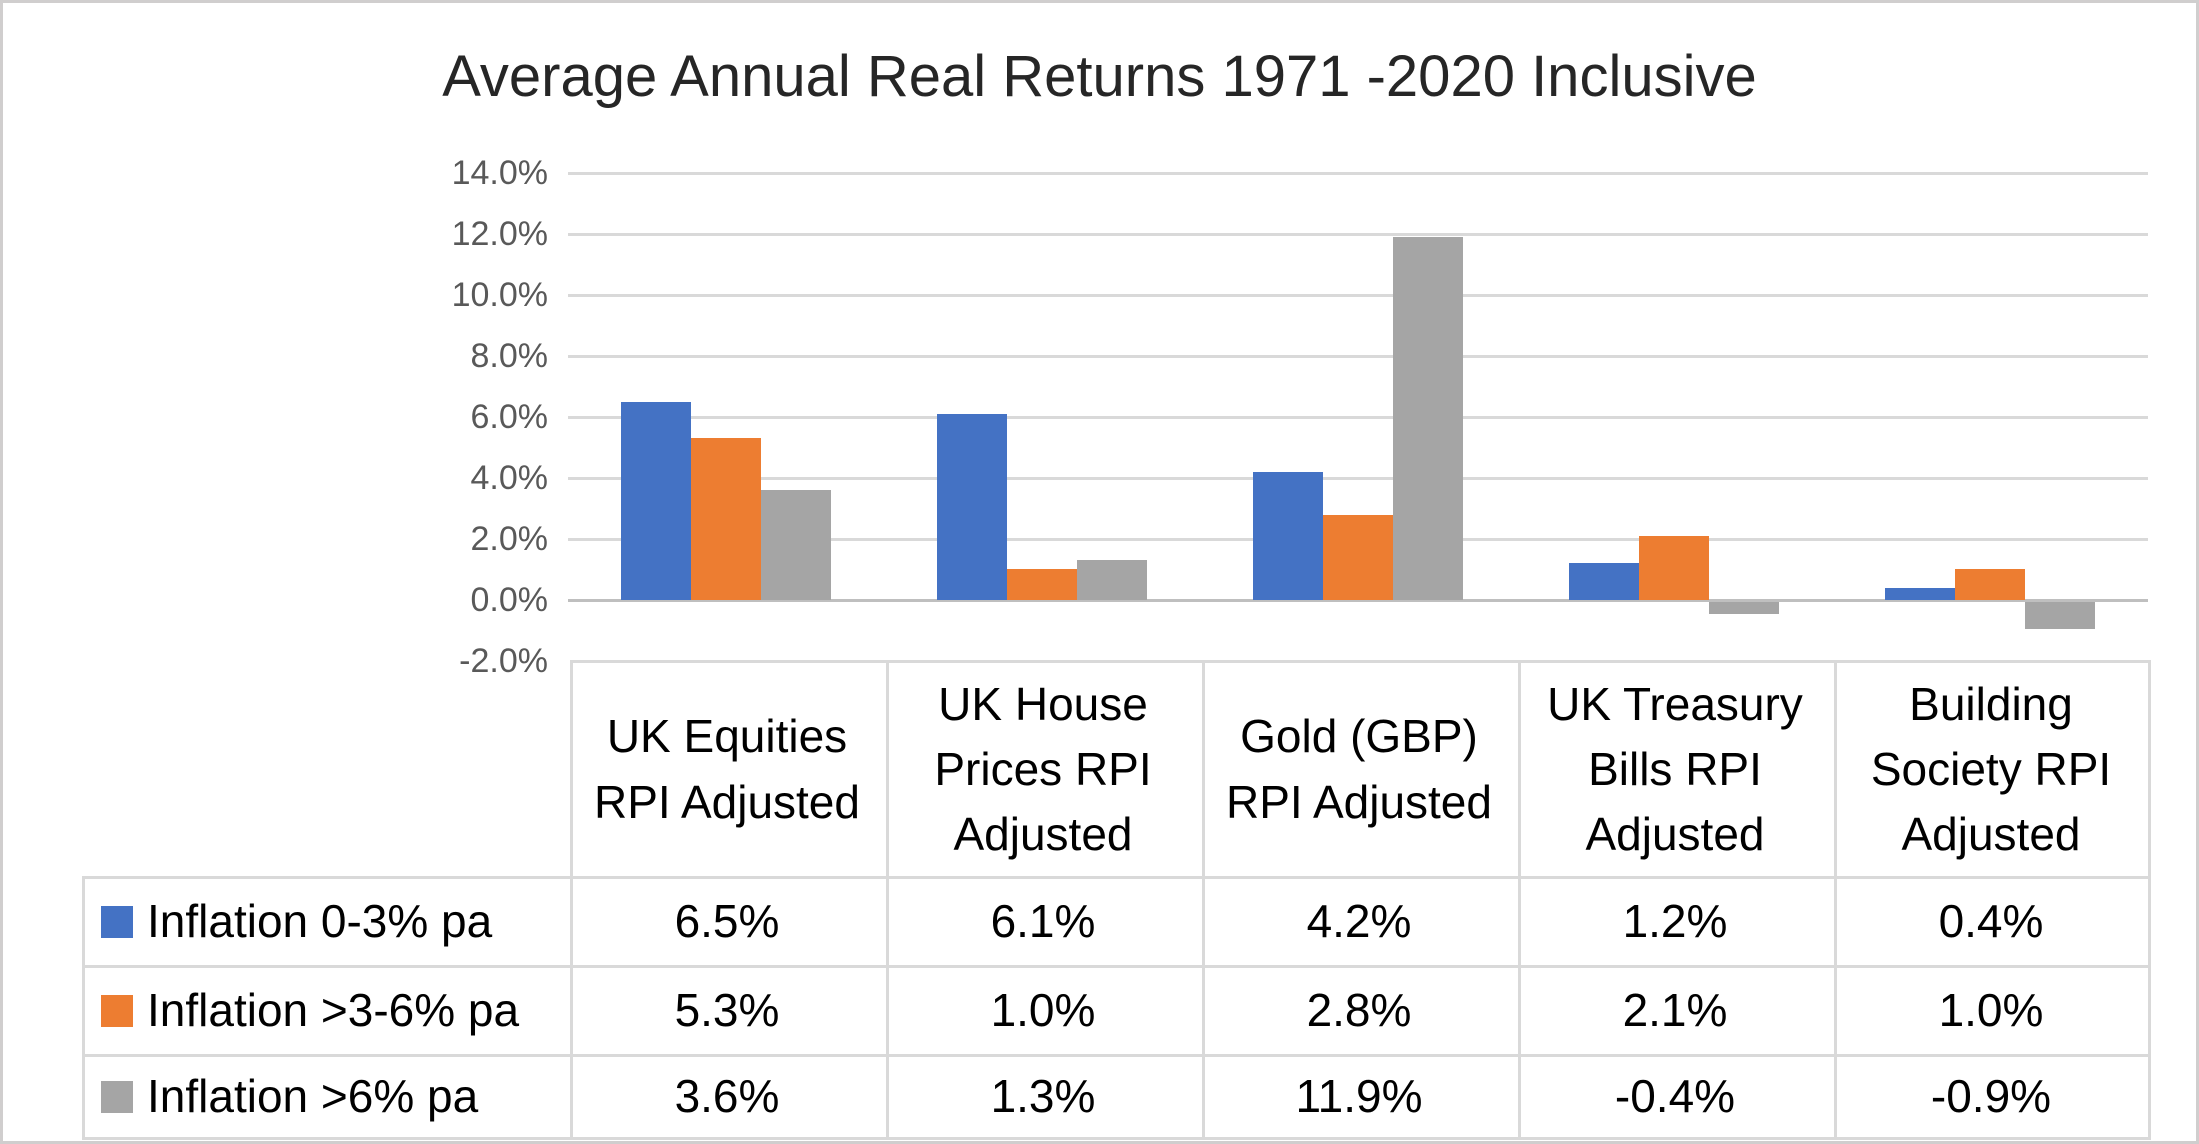 The height and width of the screenshot is (1144, 2199). I want to click on legend-row-2: Inflation >3-6% pa, so click(326, 1011).